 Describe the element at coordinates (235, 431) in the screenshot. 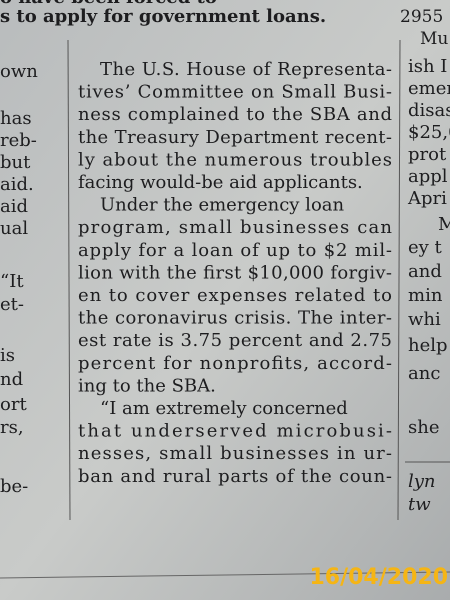

I see `body-line: that underserved microbusi-` at that location.